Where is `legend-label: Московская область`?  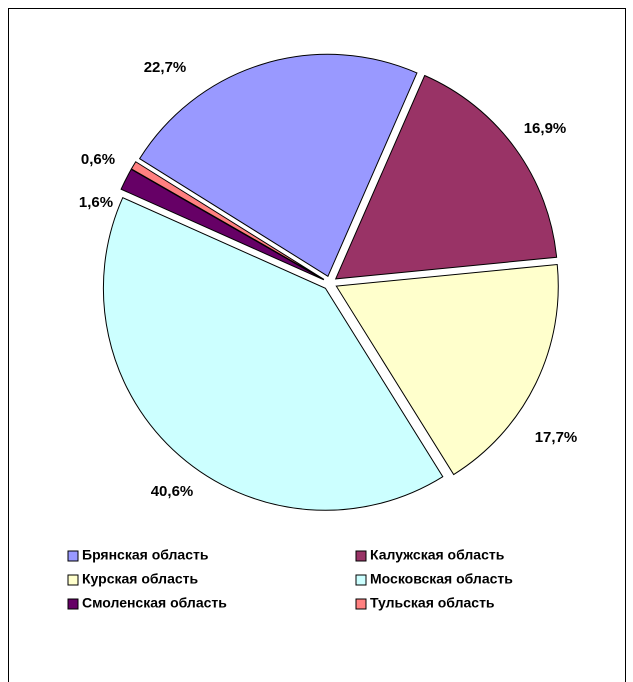 legend-label: Московская область is located at coordinates (441, 579).